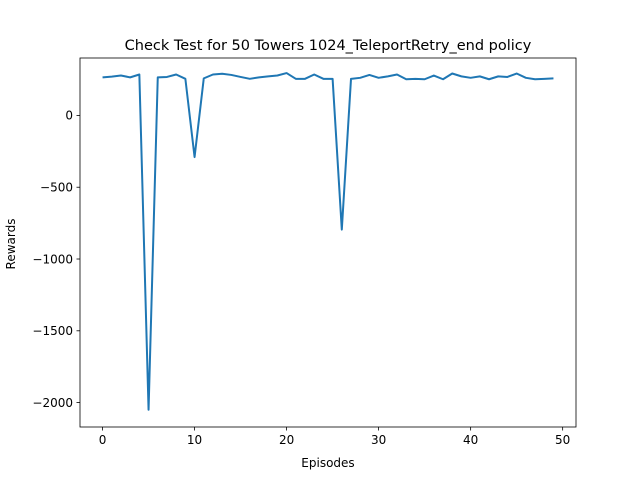 This screenshot has height=480, width=640. What do you see at coordinates (378, 440) in the screenshot?
I see `x-tick-label: 30` at bounding box center [378, 440].